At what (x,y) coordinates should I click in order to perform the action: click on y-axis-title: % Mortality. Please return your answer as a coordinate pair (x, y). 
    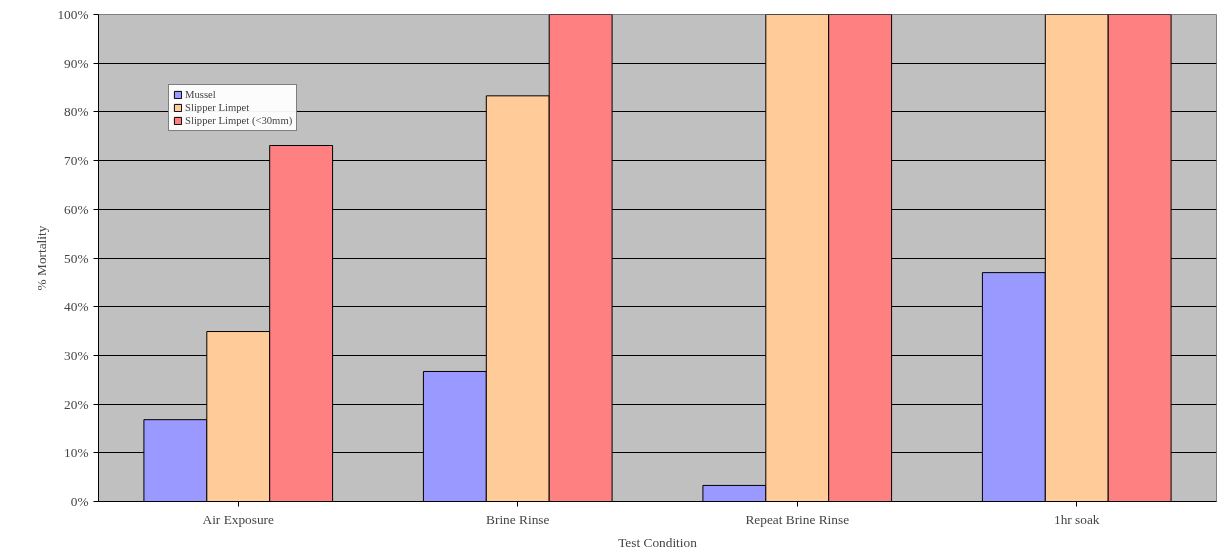
    Looking at the image, I should click on (42, 258).